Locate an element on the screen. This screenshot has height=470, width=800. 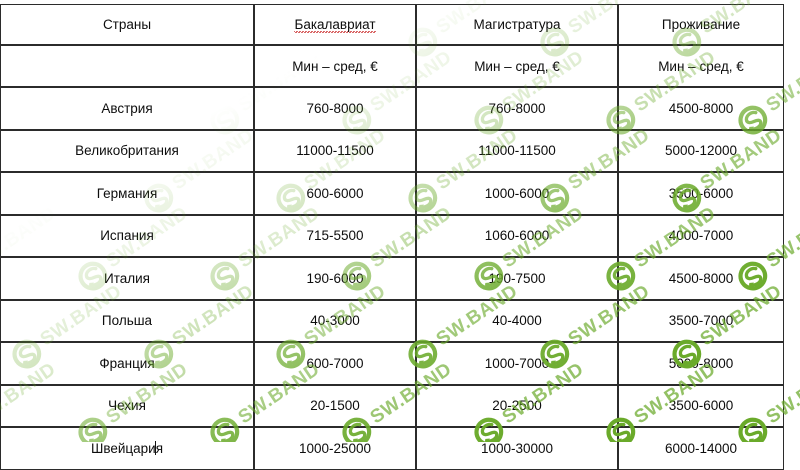
cell-country: Германия is located at coordinates (127, 193).